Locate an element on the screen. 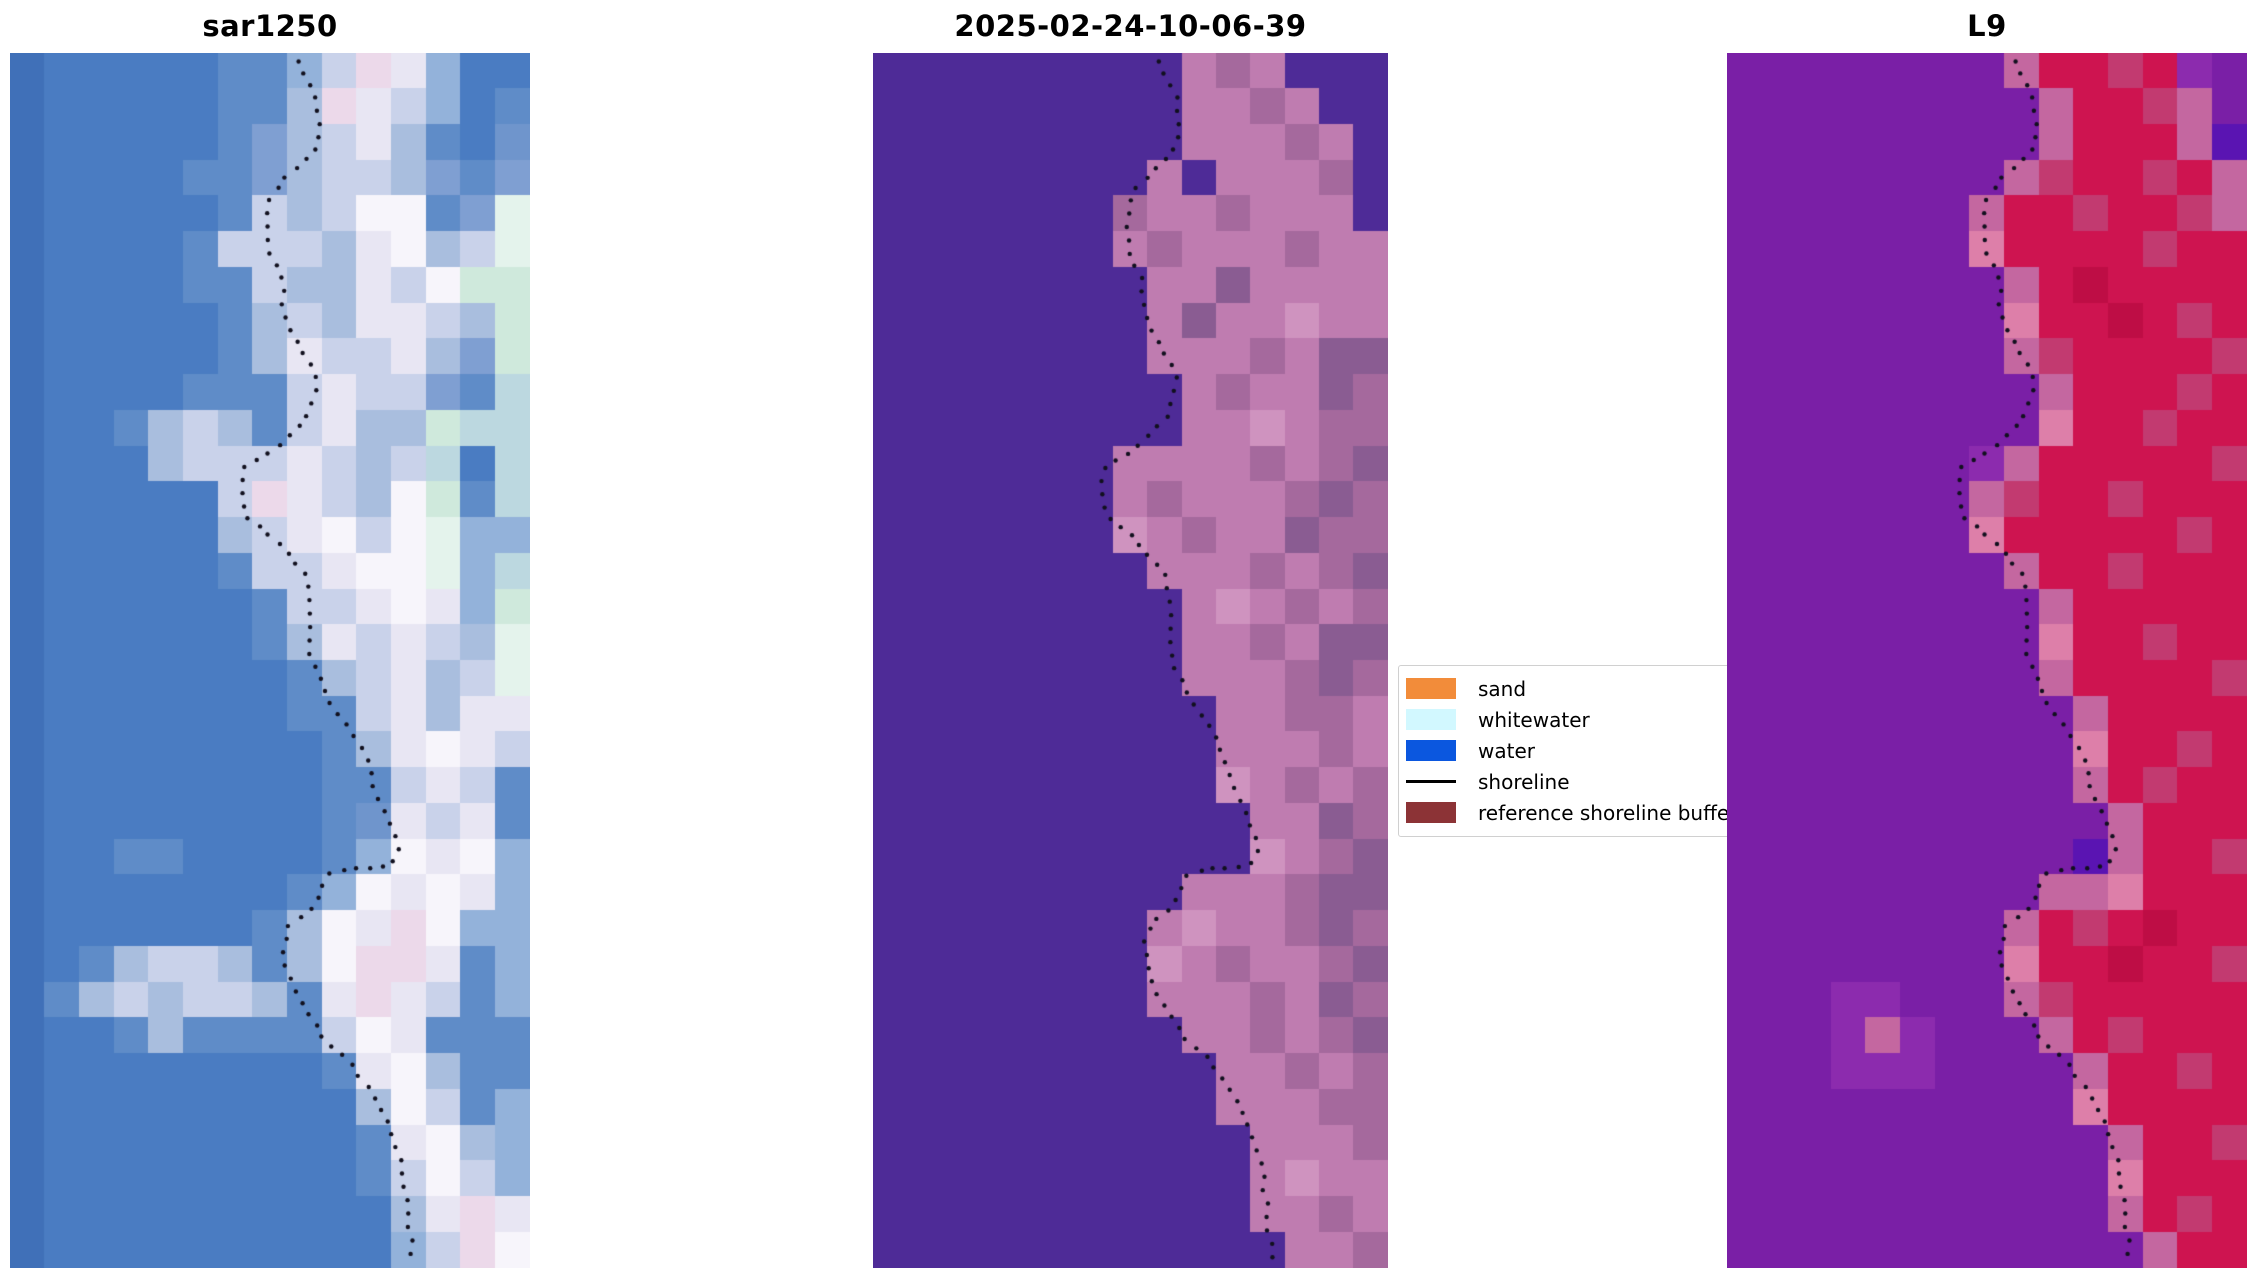 Image resolution: width=2260 pixels, height=1283 pixels. legend-label-shoreline: shoreline is located at coordinates (1524, 781).